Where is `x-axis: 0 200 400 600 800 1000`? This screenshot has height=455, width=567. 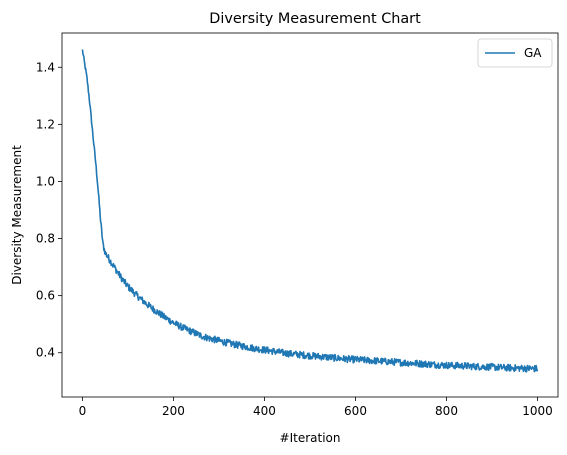
x-axis: 0 200 400 600 800 1000 is located at coordinates (316, 407).